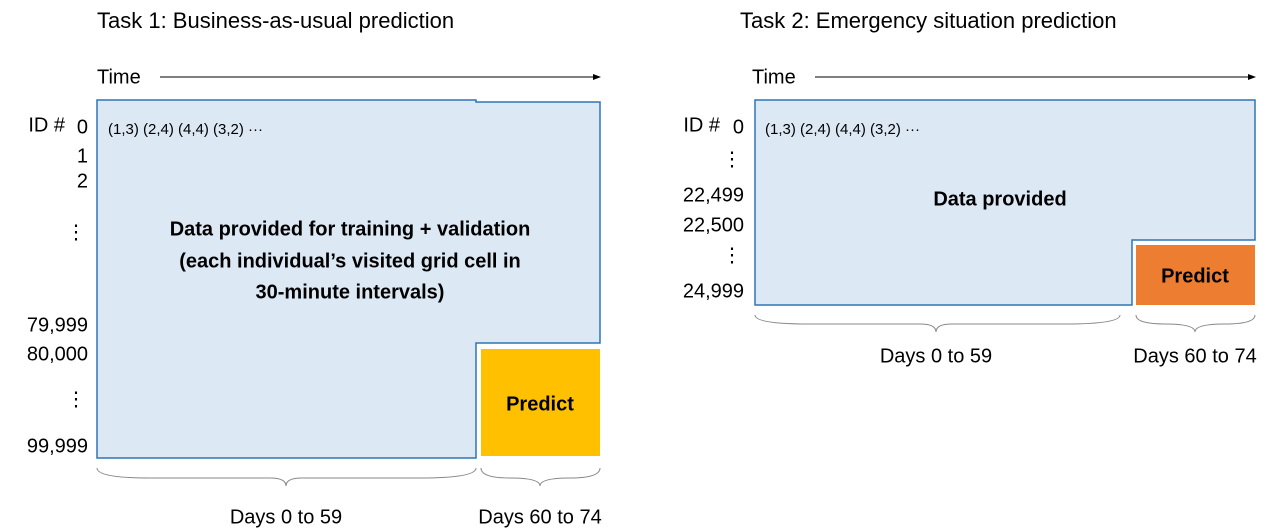 The image size is (1286, 529). I want to click on data-label: Data provided for training + validation, so click(350, 229).